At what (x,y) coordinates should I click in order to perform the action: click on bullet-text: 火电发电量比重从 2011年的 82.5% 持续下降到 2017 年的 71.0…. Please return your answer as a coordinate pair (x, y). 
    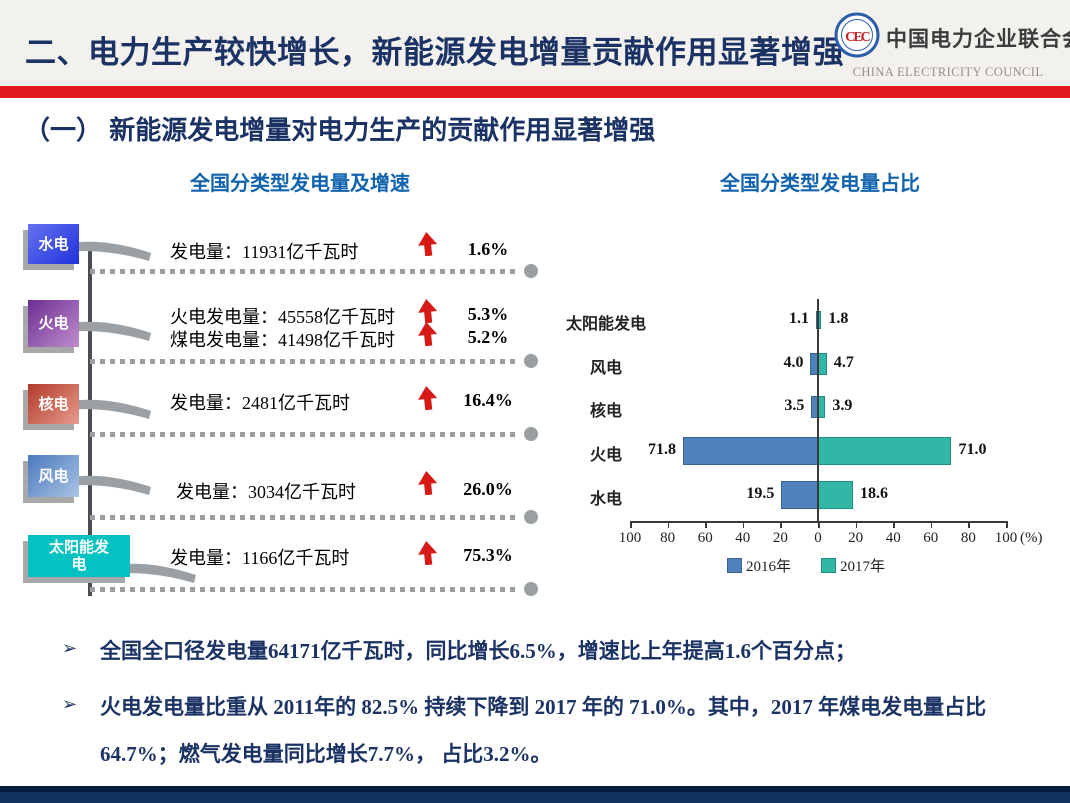
    Looking at the image, I should click on (543, 730).